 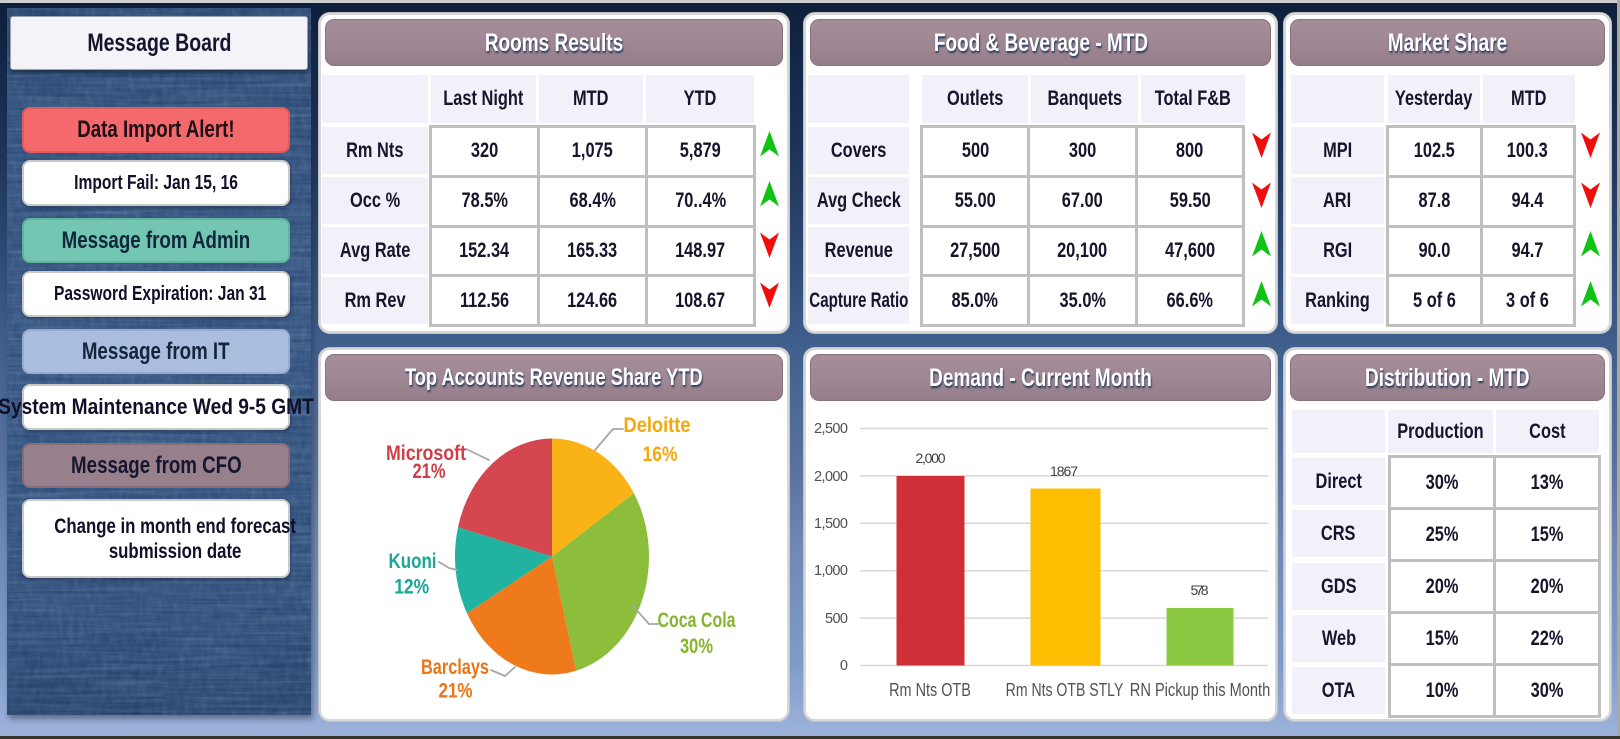 What do you see at coordinates (660, 454) in the screenshot?
I see `svg-text: 16%` at bounding box center [660, 454].